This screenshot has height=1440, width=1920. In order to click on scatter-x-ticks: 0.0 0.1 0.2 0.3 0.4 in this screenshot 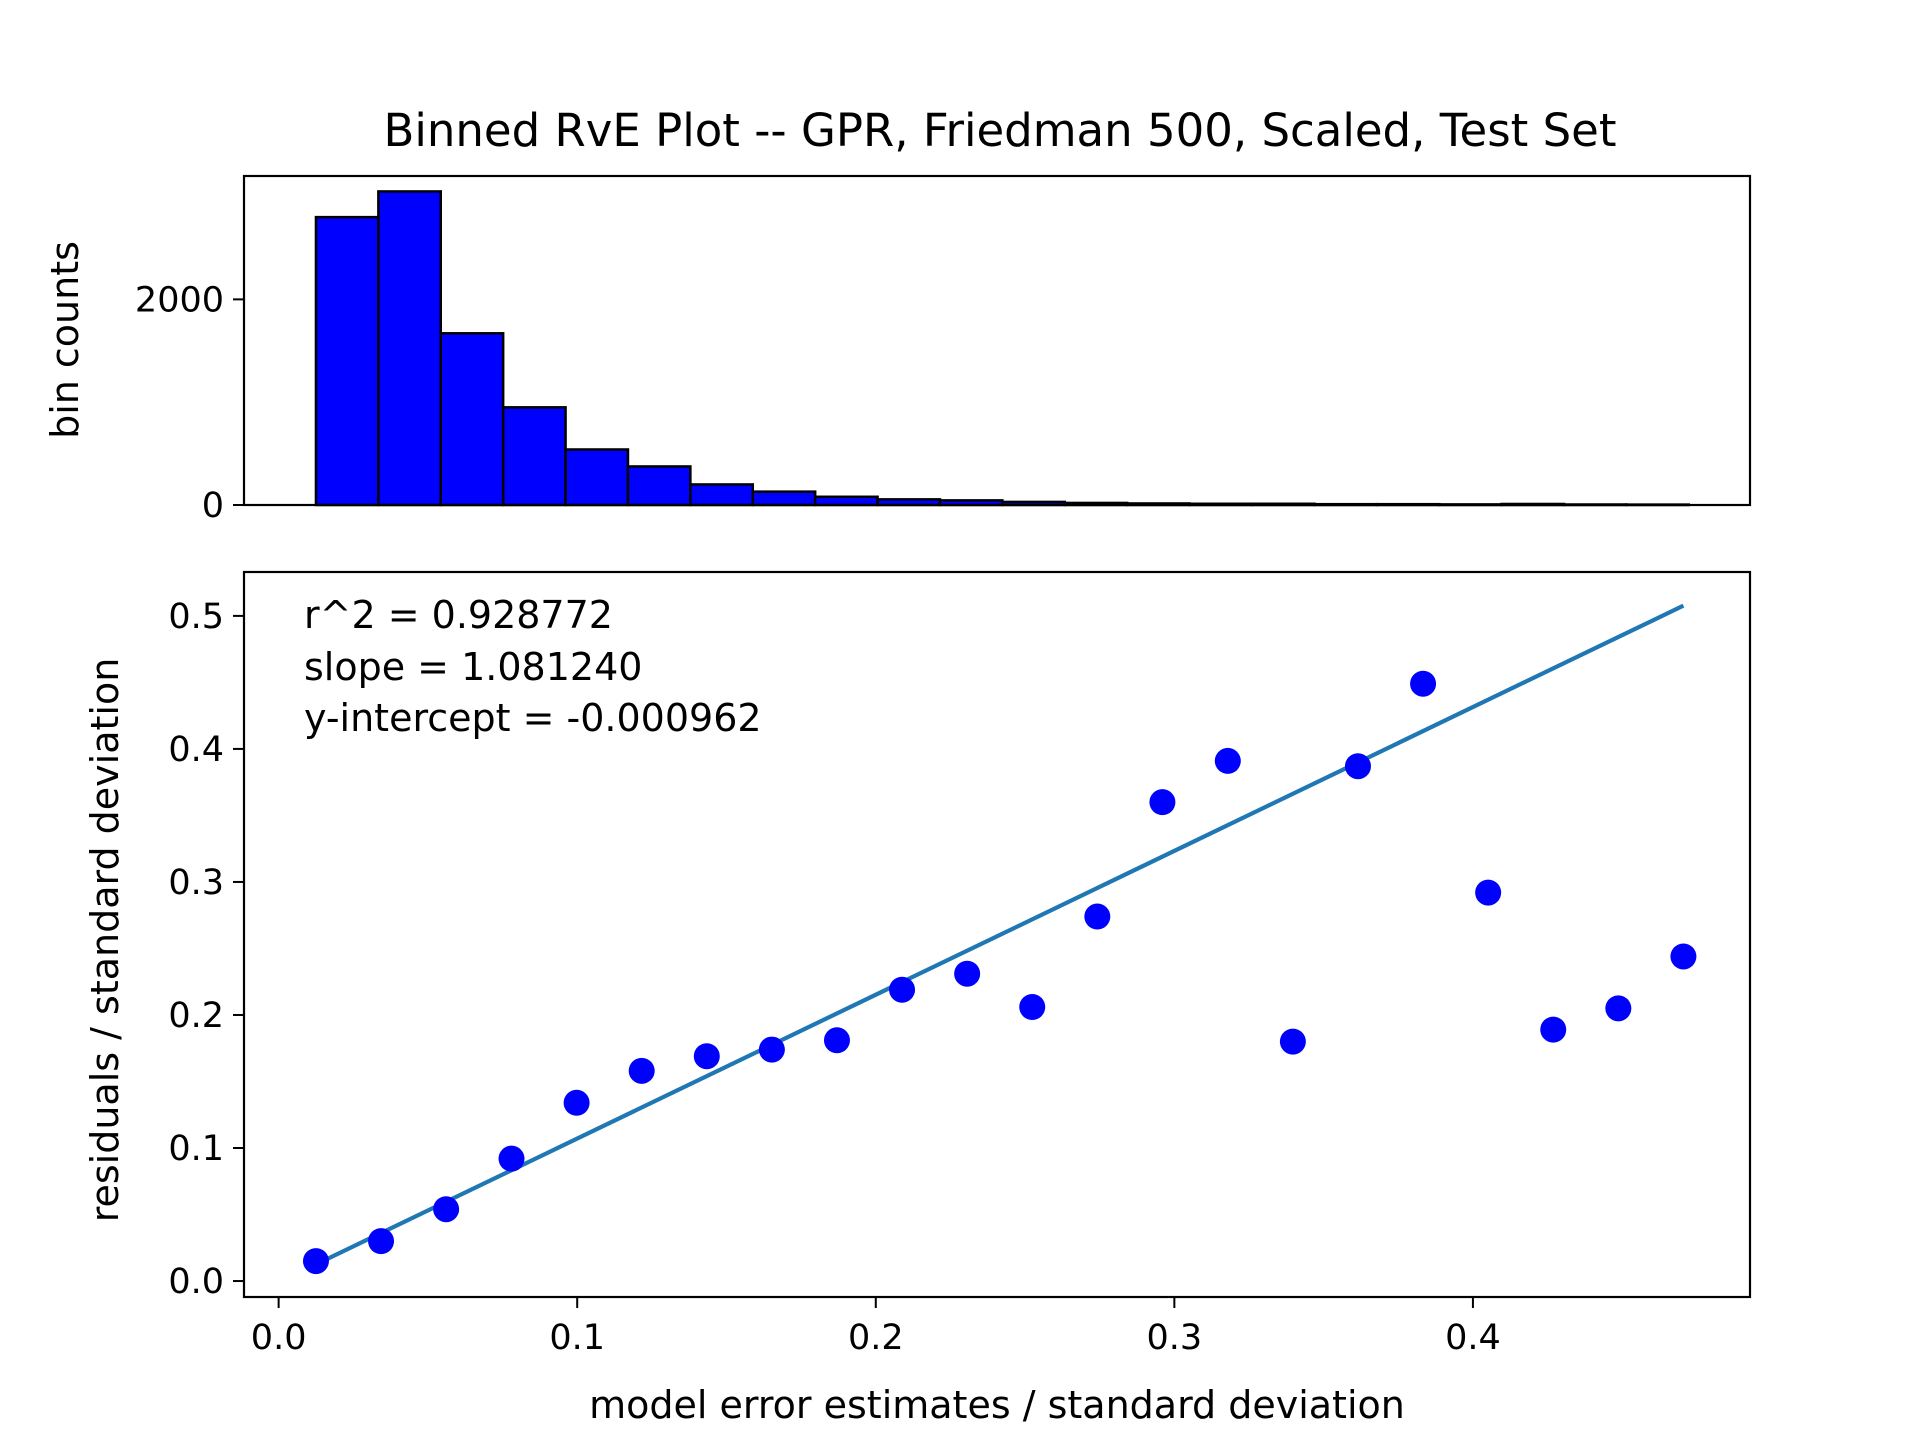, I will do `click(876, 1327)`.